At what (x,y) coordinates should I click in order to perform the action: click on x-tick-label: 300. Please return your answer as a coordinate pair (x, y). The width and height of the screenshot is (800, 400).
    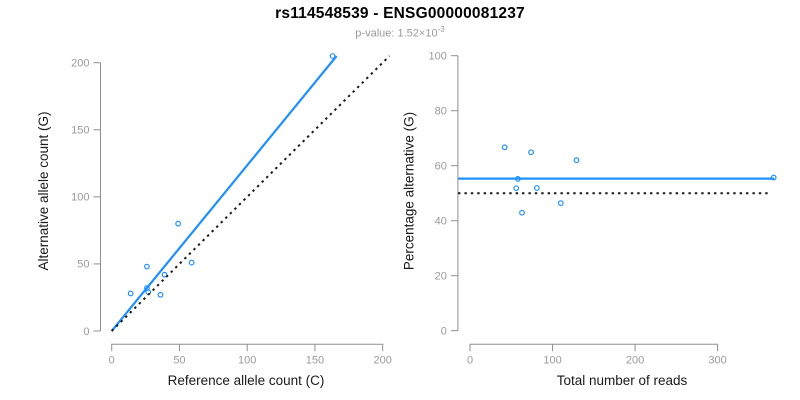
    Looking at the image, I should click on (717, 361).